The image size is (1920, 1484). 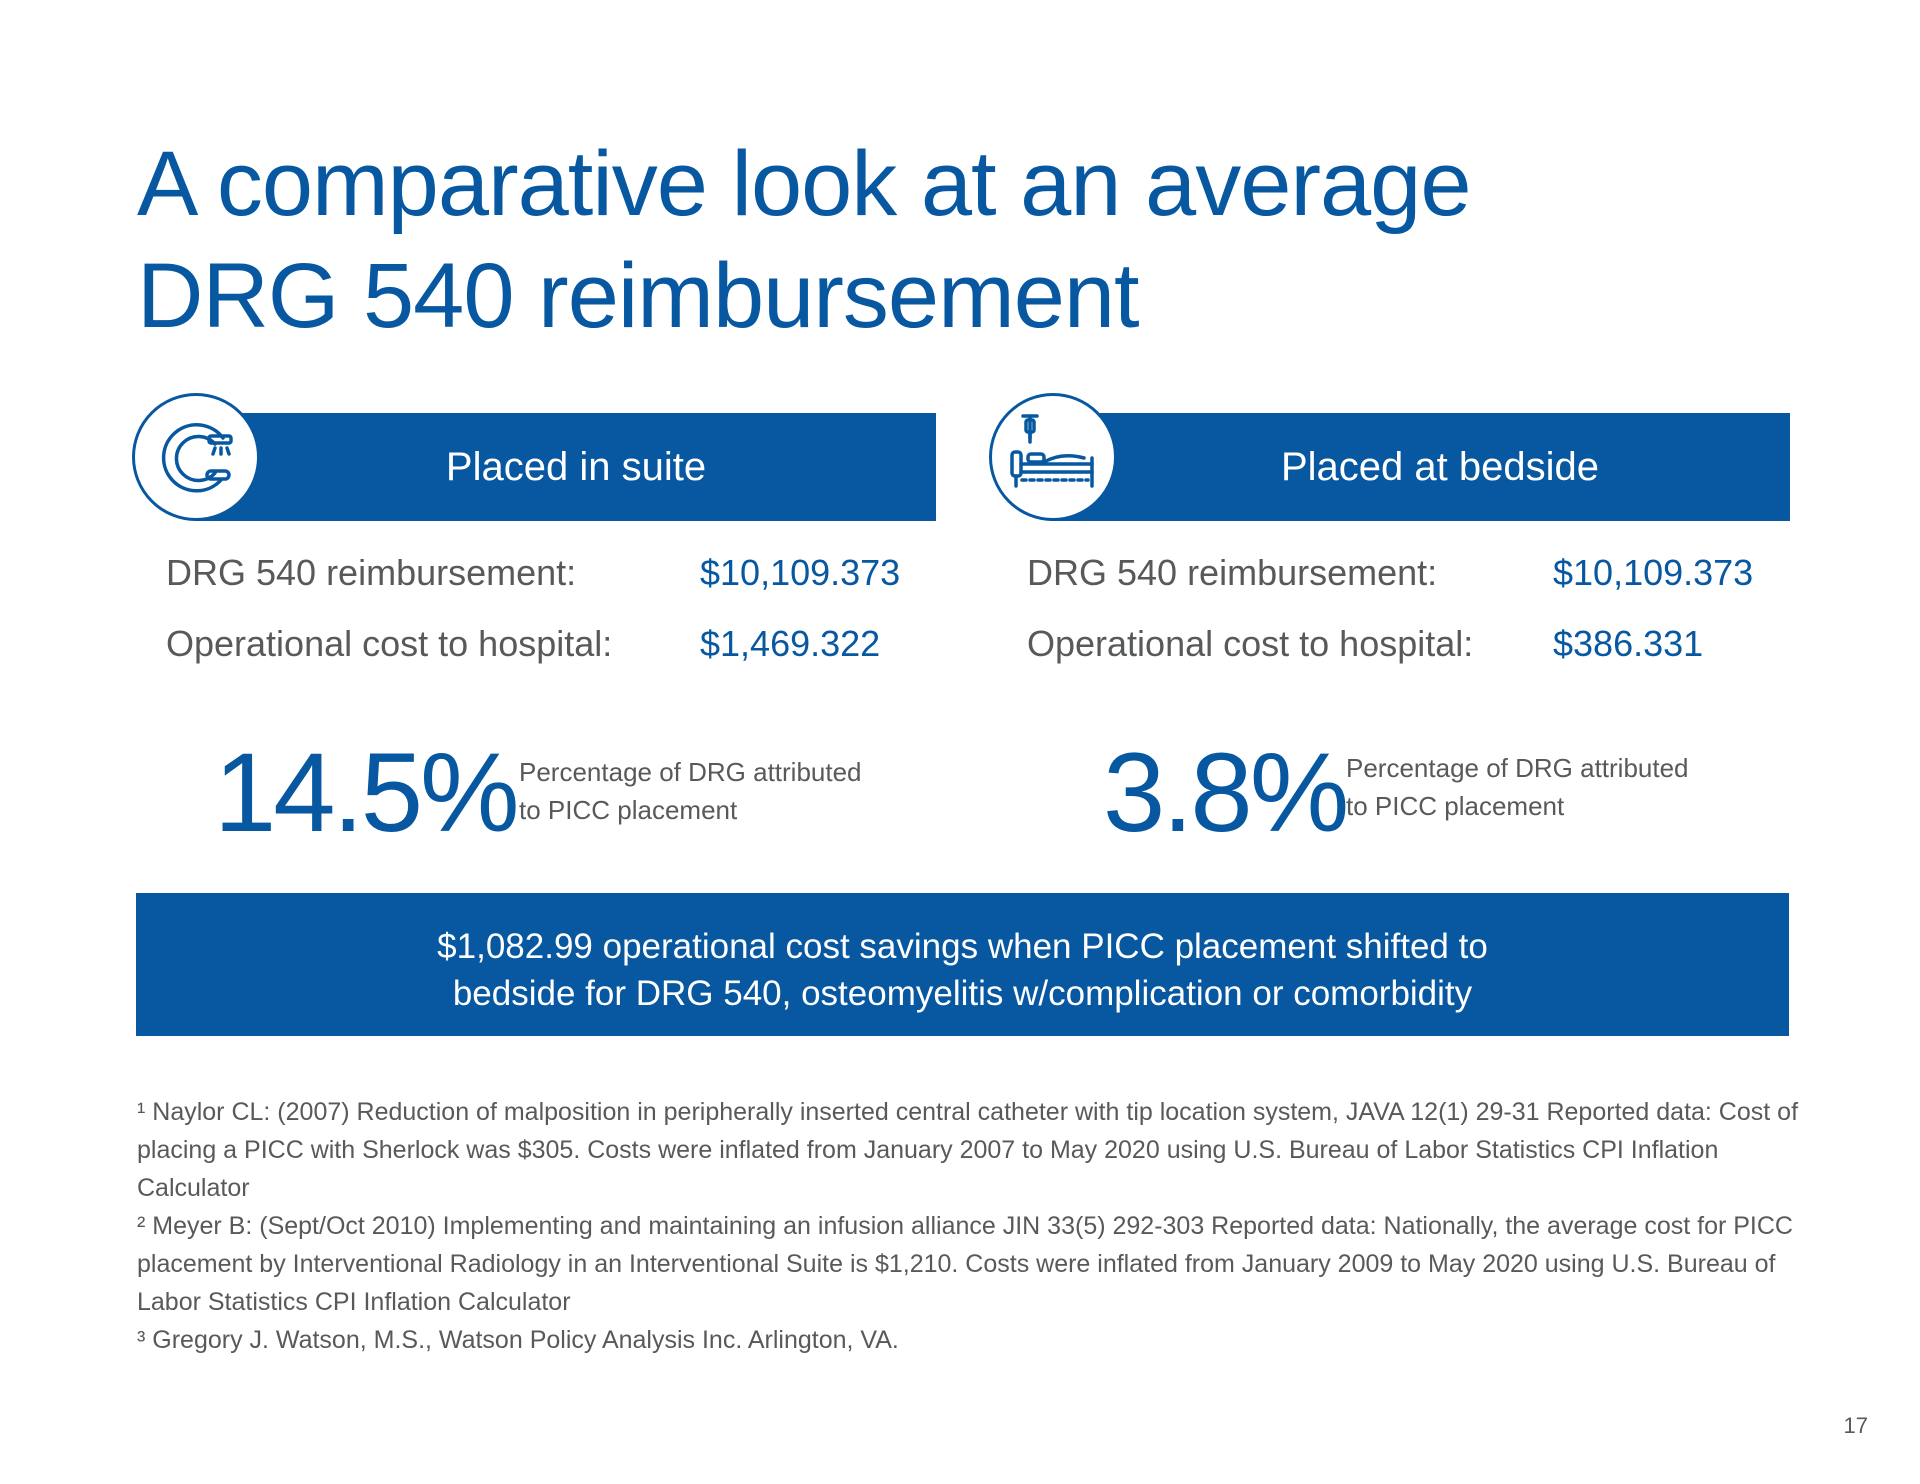 What do you see at coordinates (576, 467) in the screenshot?
I see `suite-heading: Placed in suite` at bounding box center [576, 467].